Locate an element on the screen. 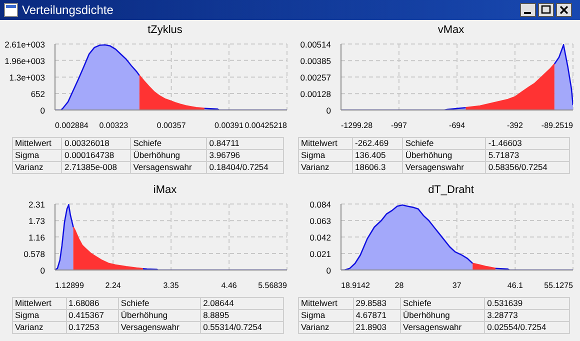 The image size is (580, 341). text: -1.46603 is located at coordinates (528, 144).